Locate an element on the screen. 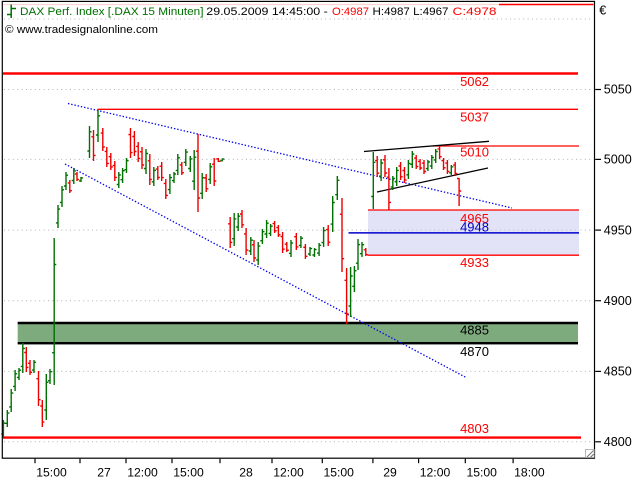  svg-text: C:4978 is located at coordinates (475, 12).